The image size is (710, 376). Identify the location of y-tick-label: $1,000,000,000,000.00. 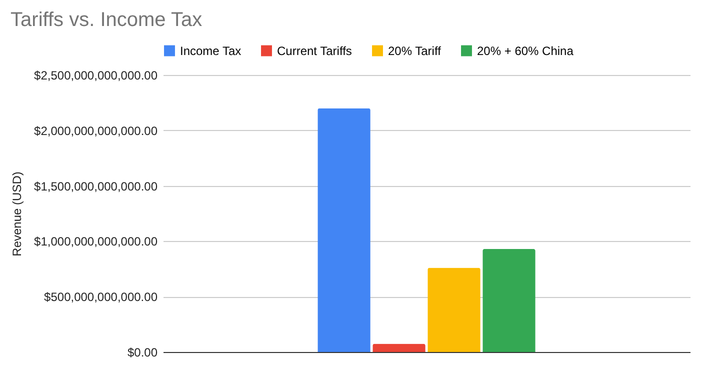
(96, 241).